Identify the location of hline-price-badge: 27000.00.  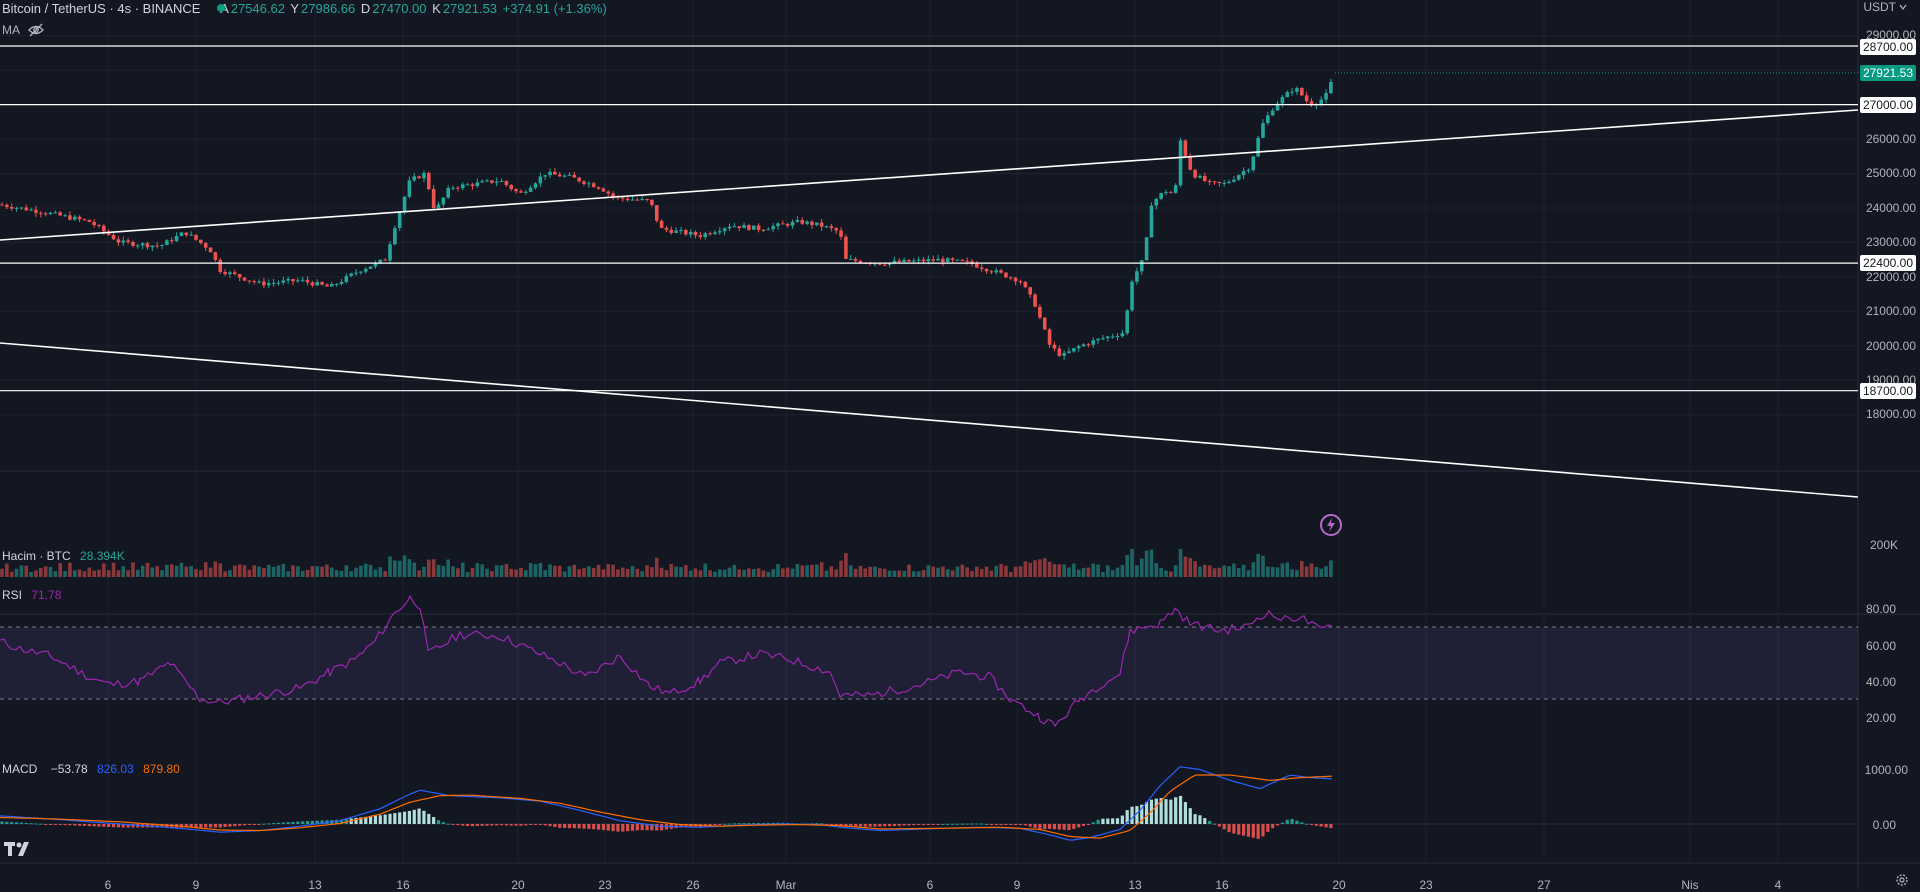
(1887, 105).